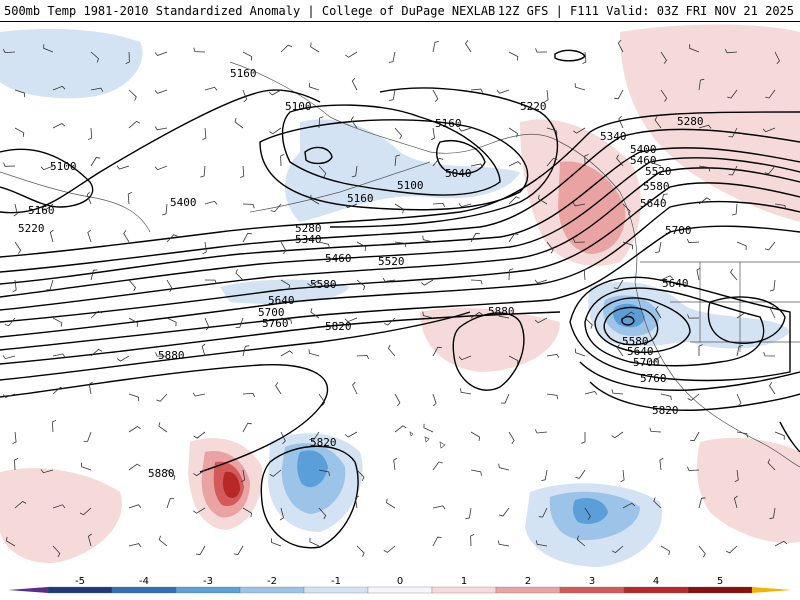 The width and height of the screenshot is (800, 600). What do you see at coordinates (592, 581) in the screenshot?
I see `colorbar-tick-label: 3` at bounding box center [592, 581].